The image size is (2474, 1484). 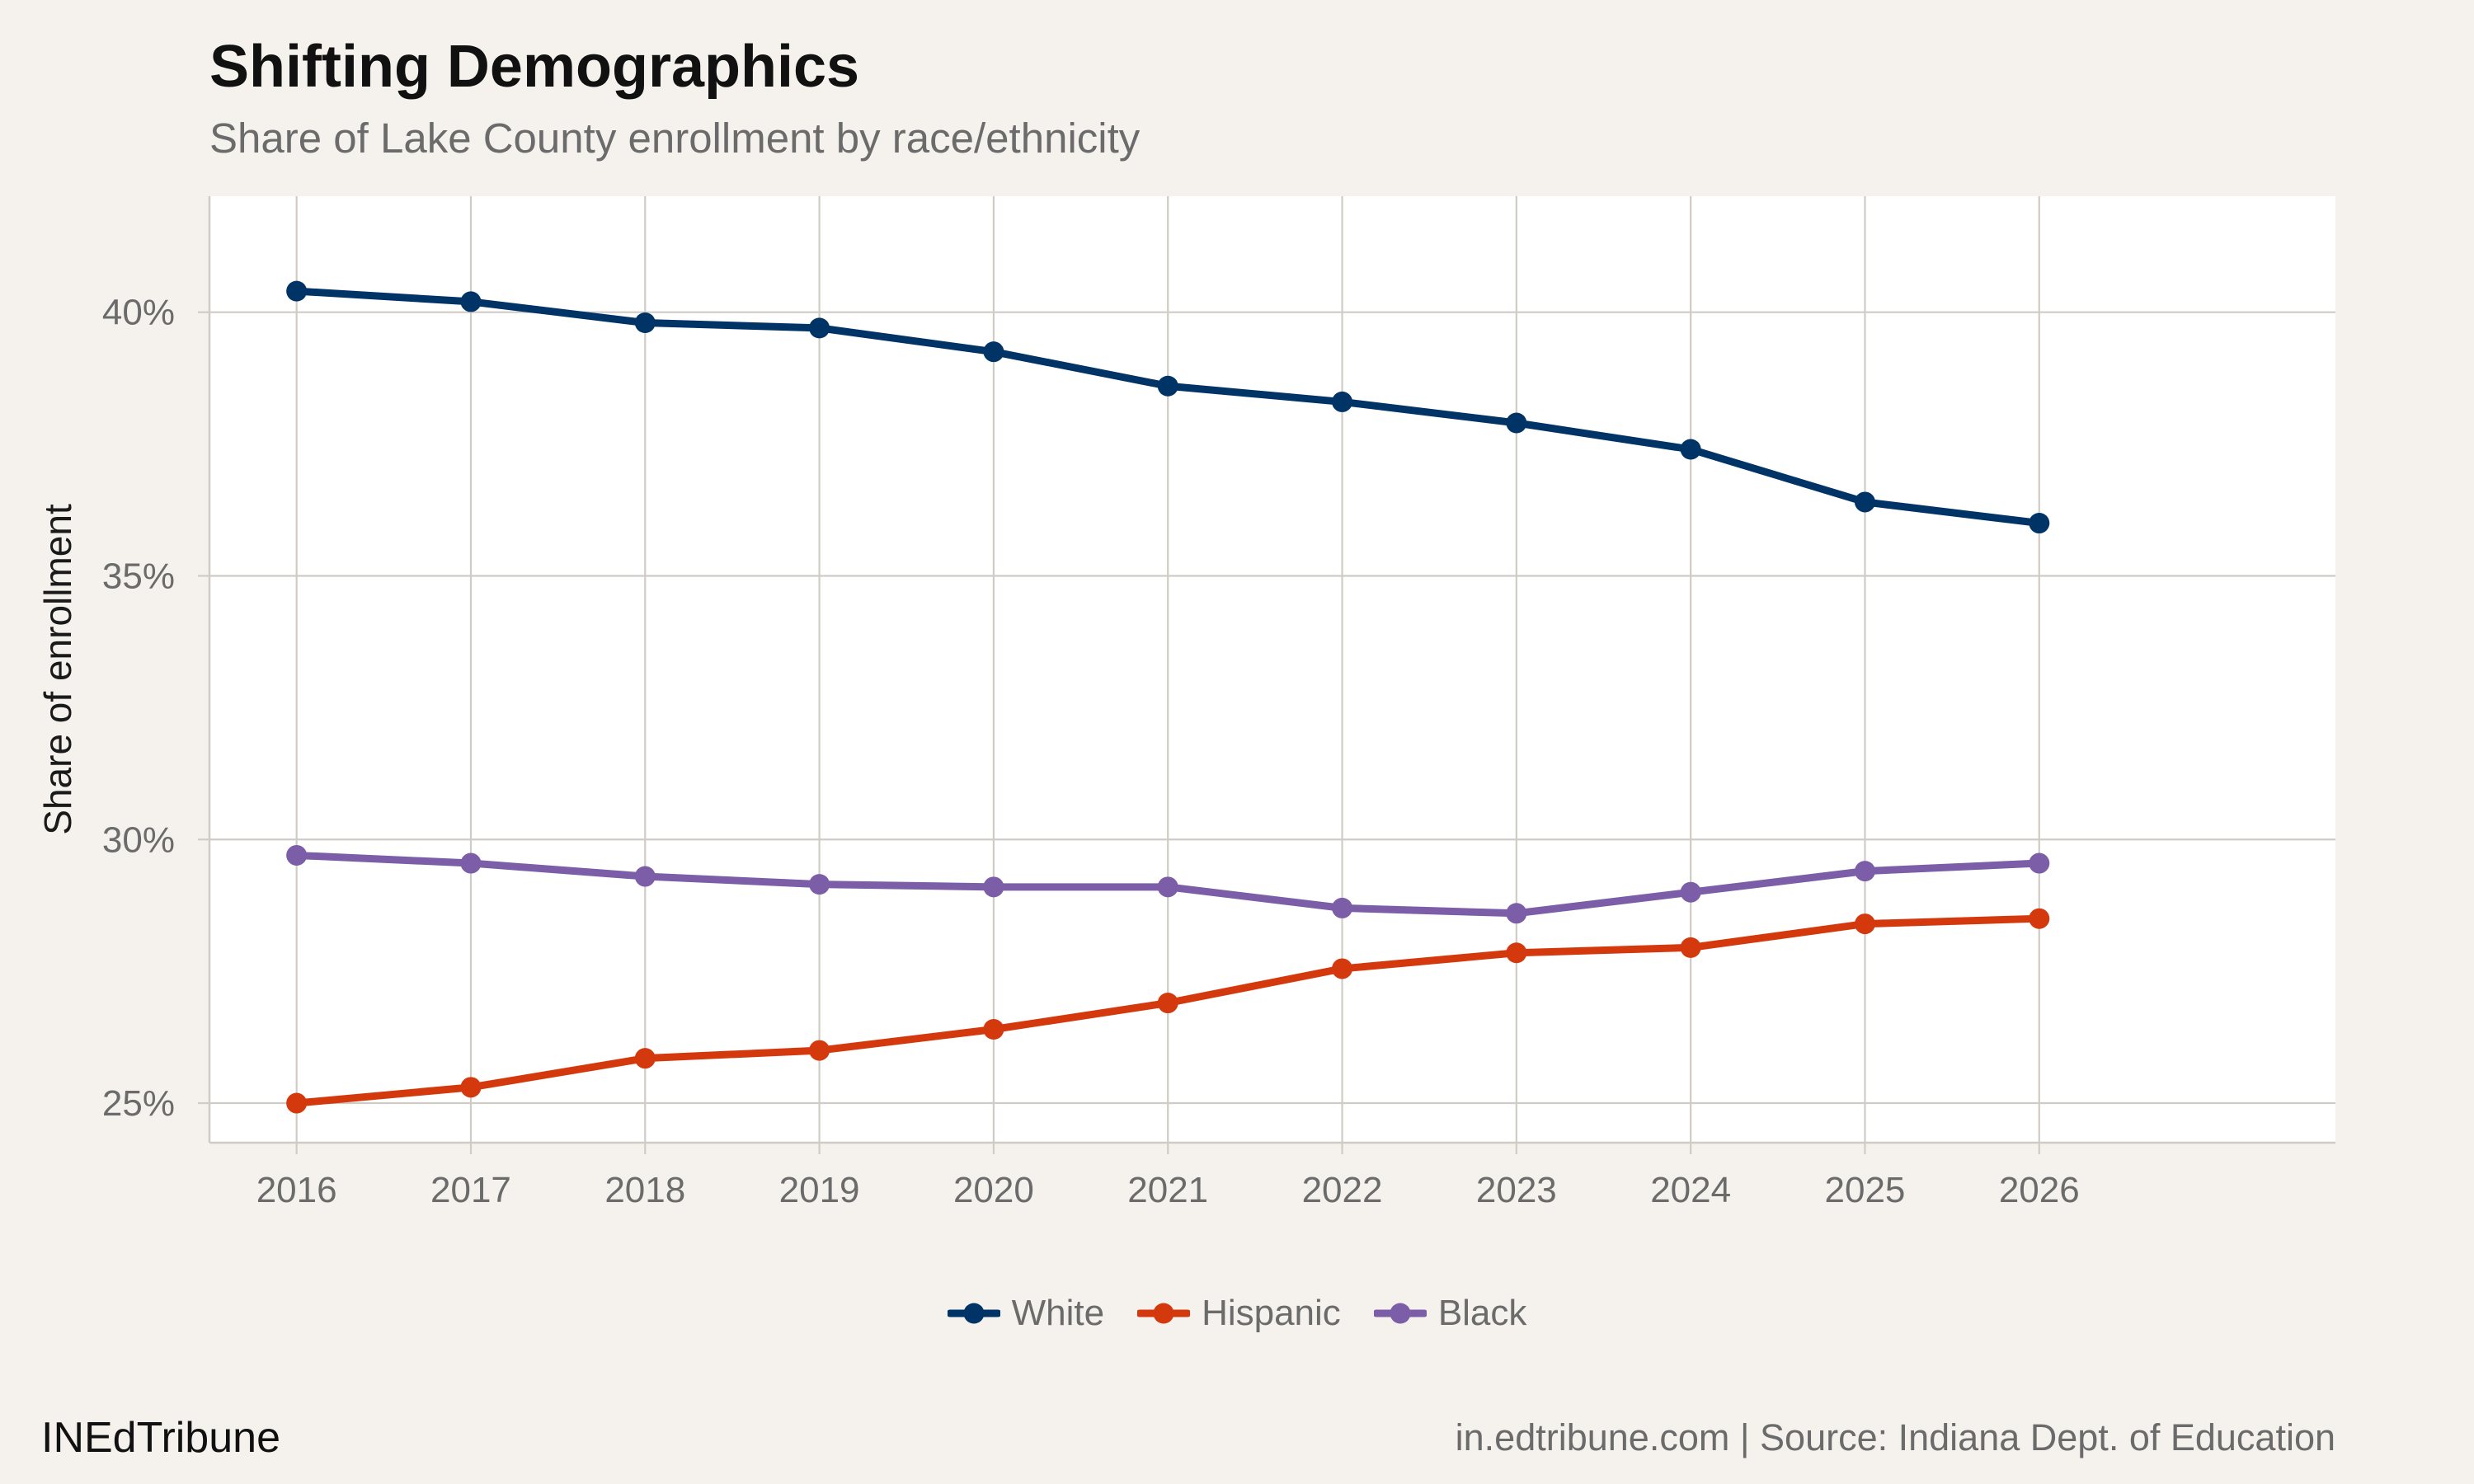 What do you see at coordinates (1168, 407) in the screenshot?
I see `series-white` at bounding box center [1168, 407].